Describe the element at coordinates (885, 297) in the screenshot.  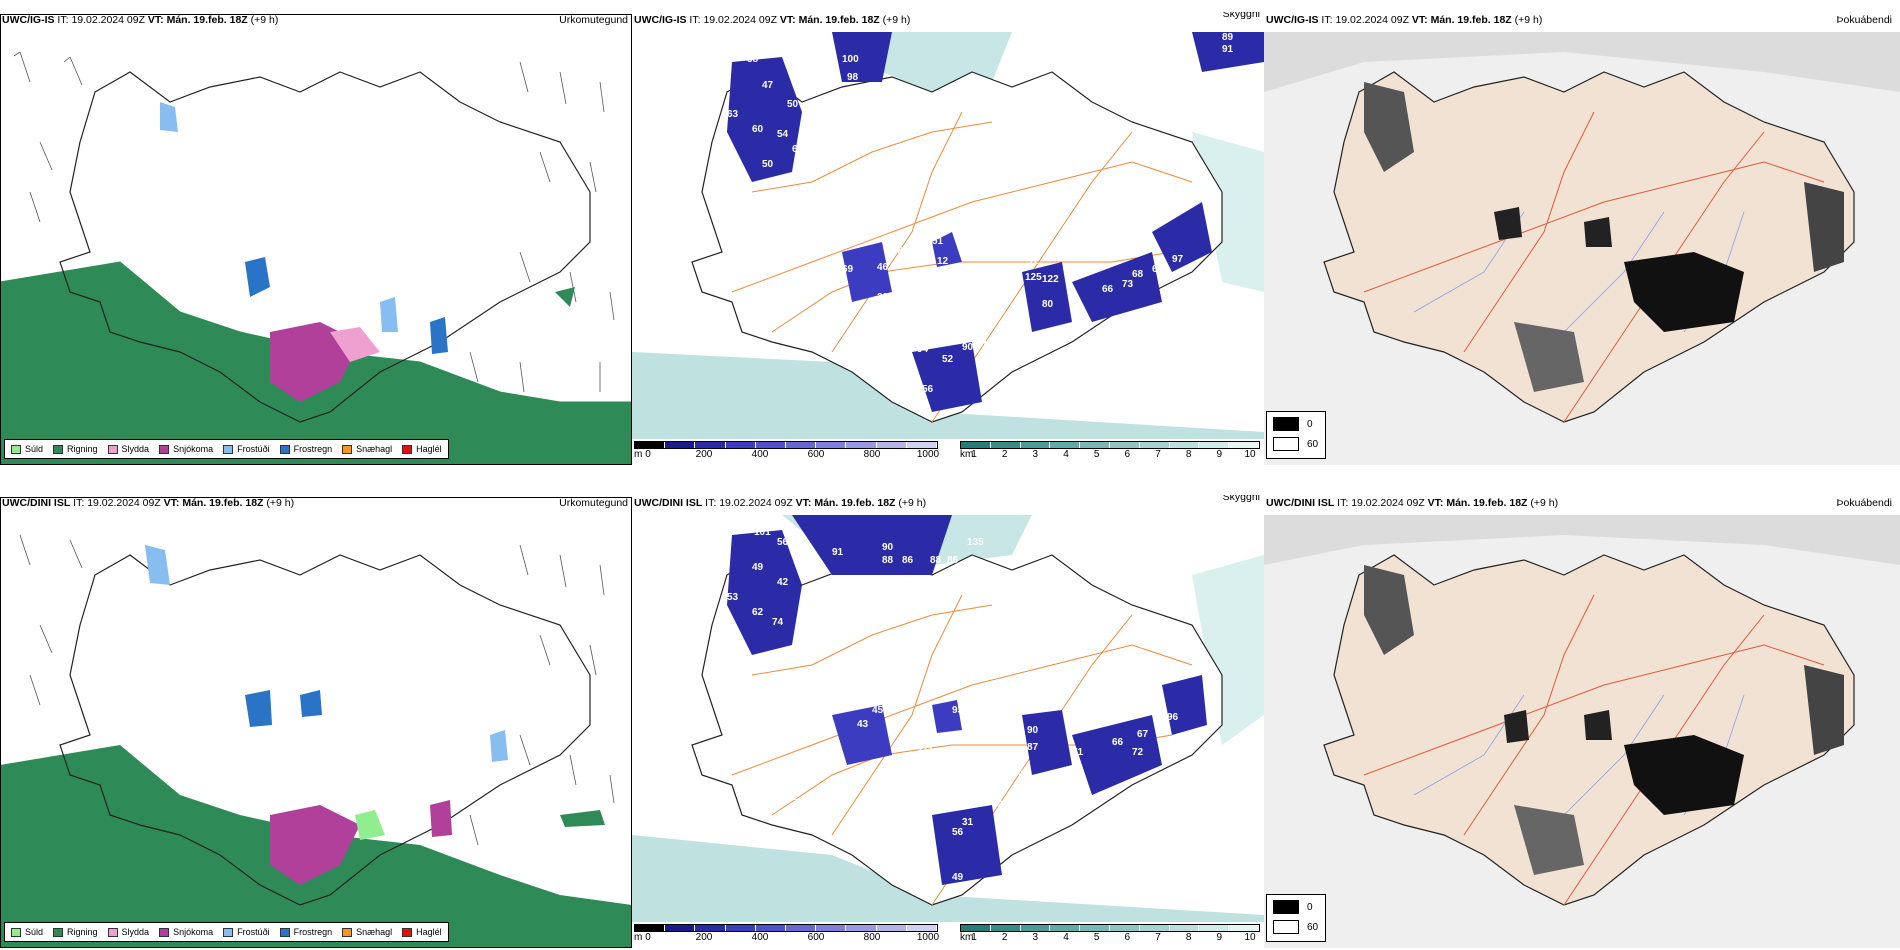
I see `visibility-value-label: 206` at that location.